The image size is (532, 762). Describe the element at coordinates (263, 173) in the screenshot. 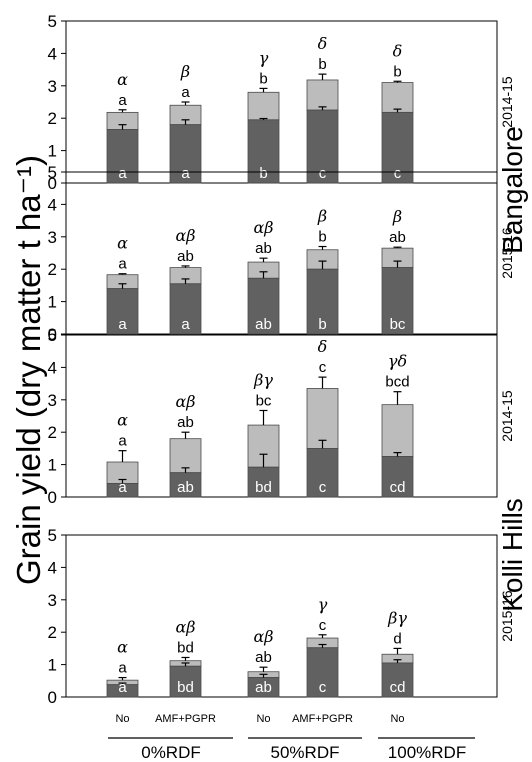

I see `letter-dark: b` at that location.